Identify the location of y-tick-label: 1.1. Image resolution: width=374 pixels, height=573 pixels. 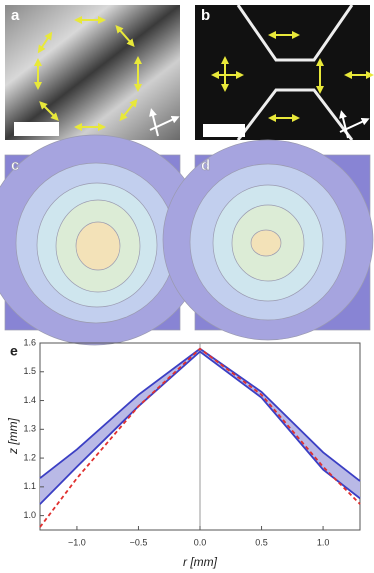
(29, 486).